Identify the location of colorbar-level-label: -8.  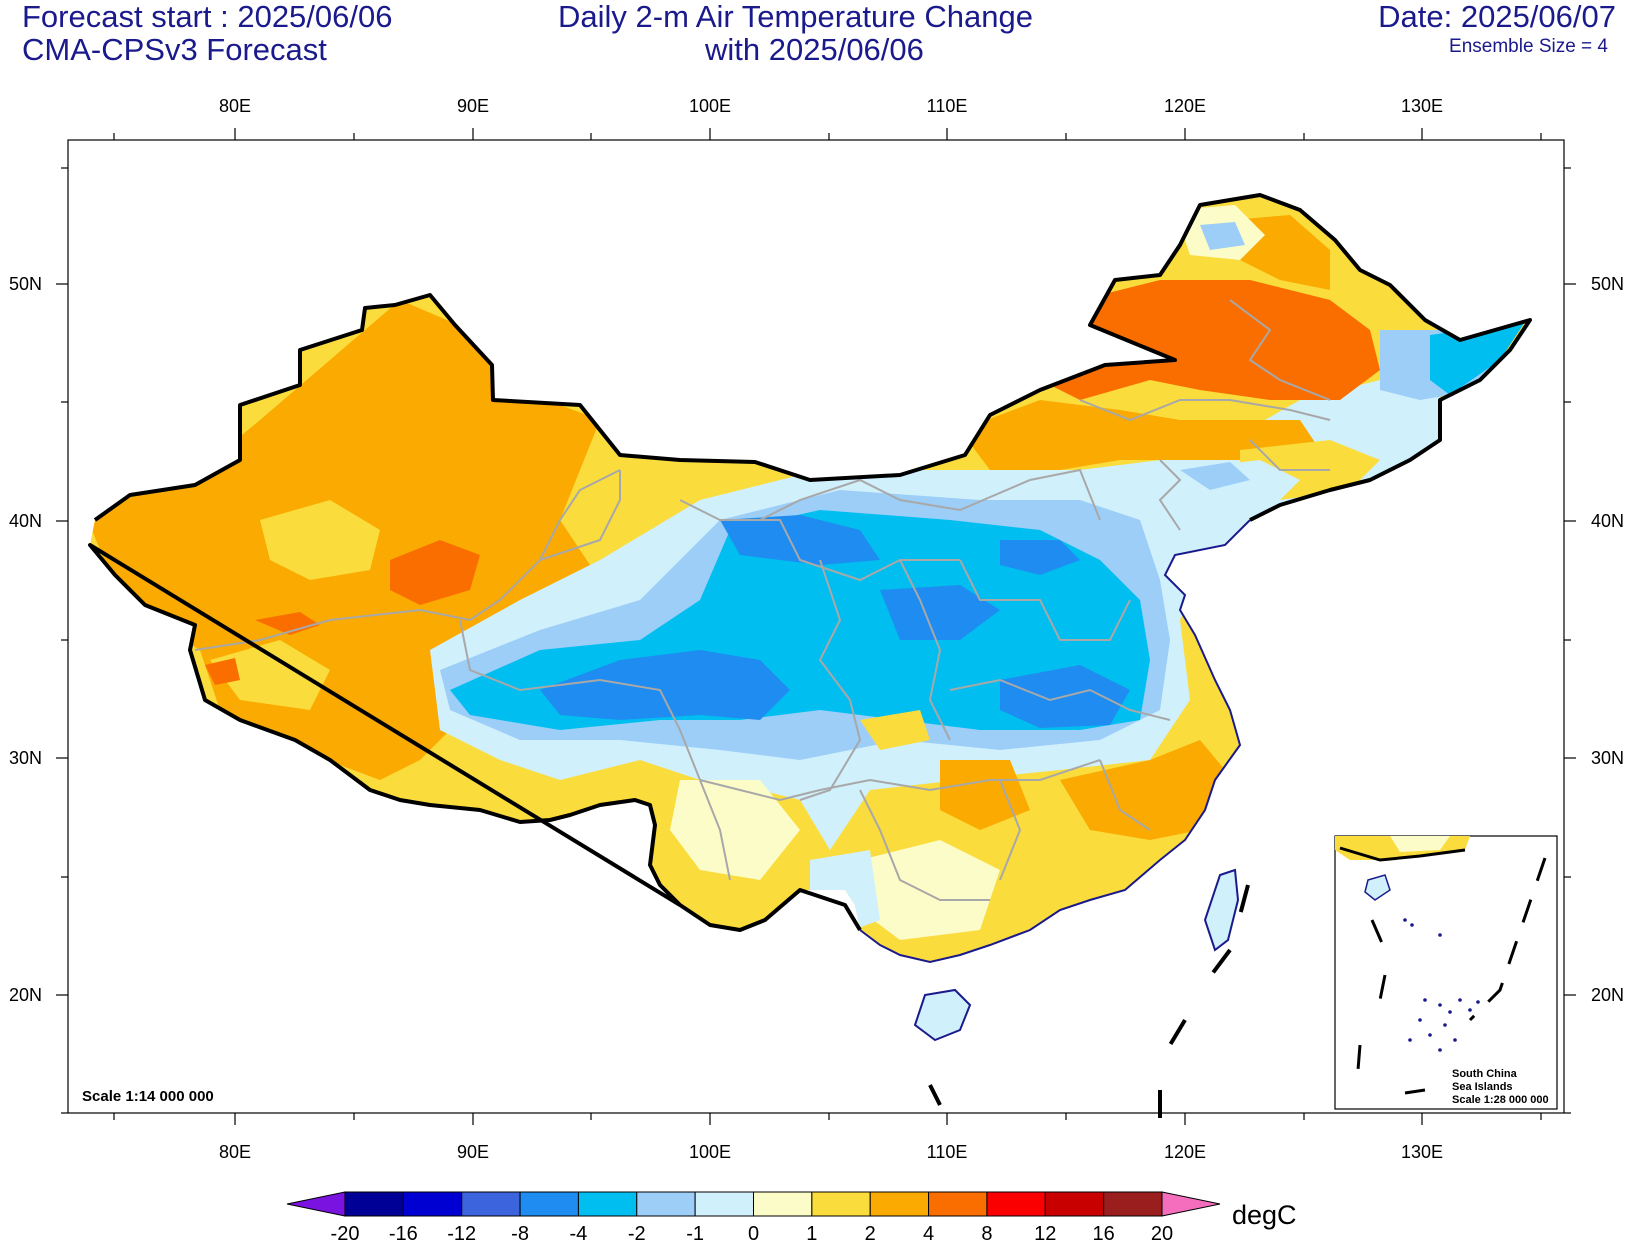
(520, 1232).